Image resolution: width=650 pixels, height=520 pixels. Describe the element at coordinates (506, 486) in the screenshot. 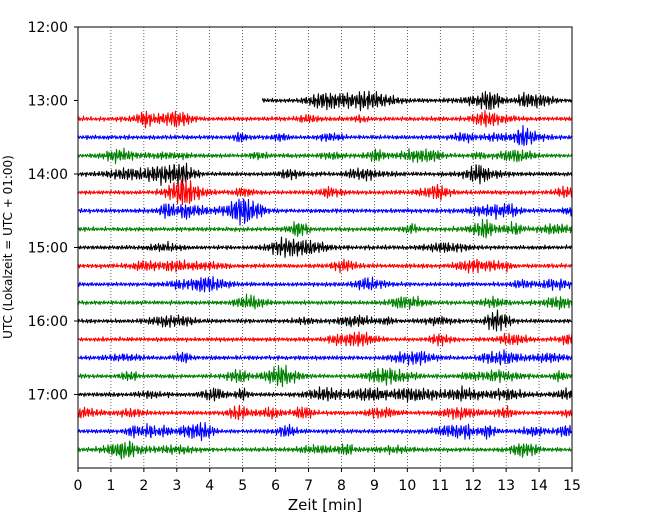

I see `x-tick-label: 13` at that location.